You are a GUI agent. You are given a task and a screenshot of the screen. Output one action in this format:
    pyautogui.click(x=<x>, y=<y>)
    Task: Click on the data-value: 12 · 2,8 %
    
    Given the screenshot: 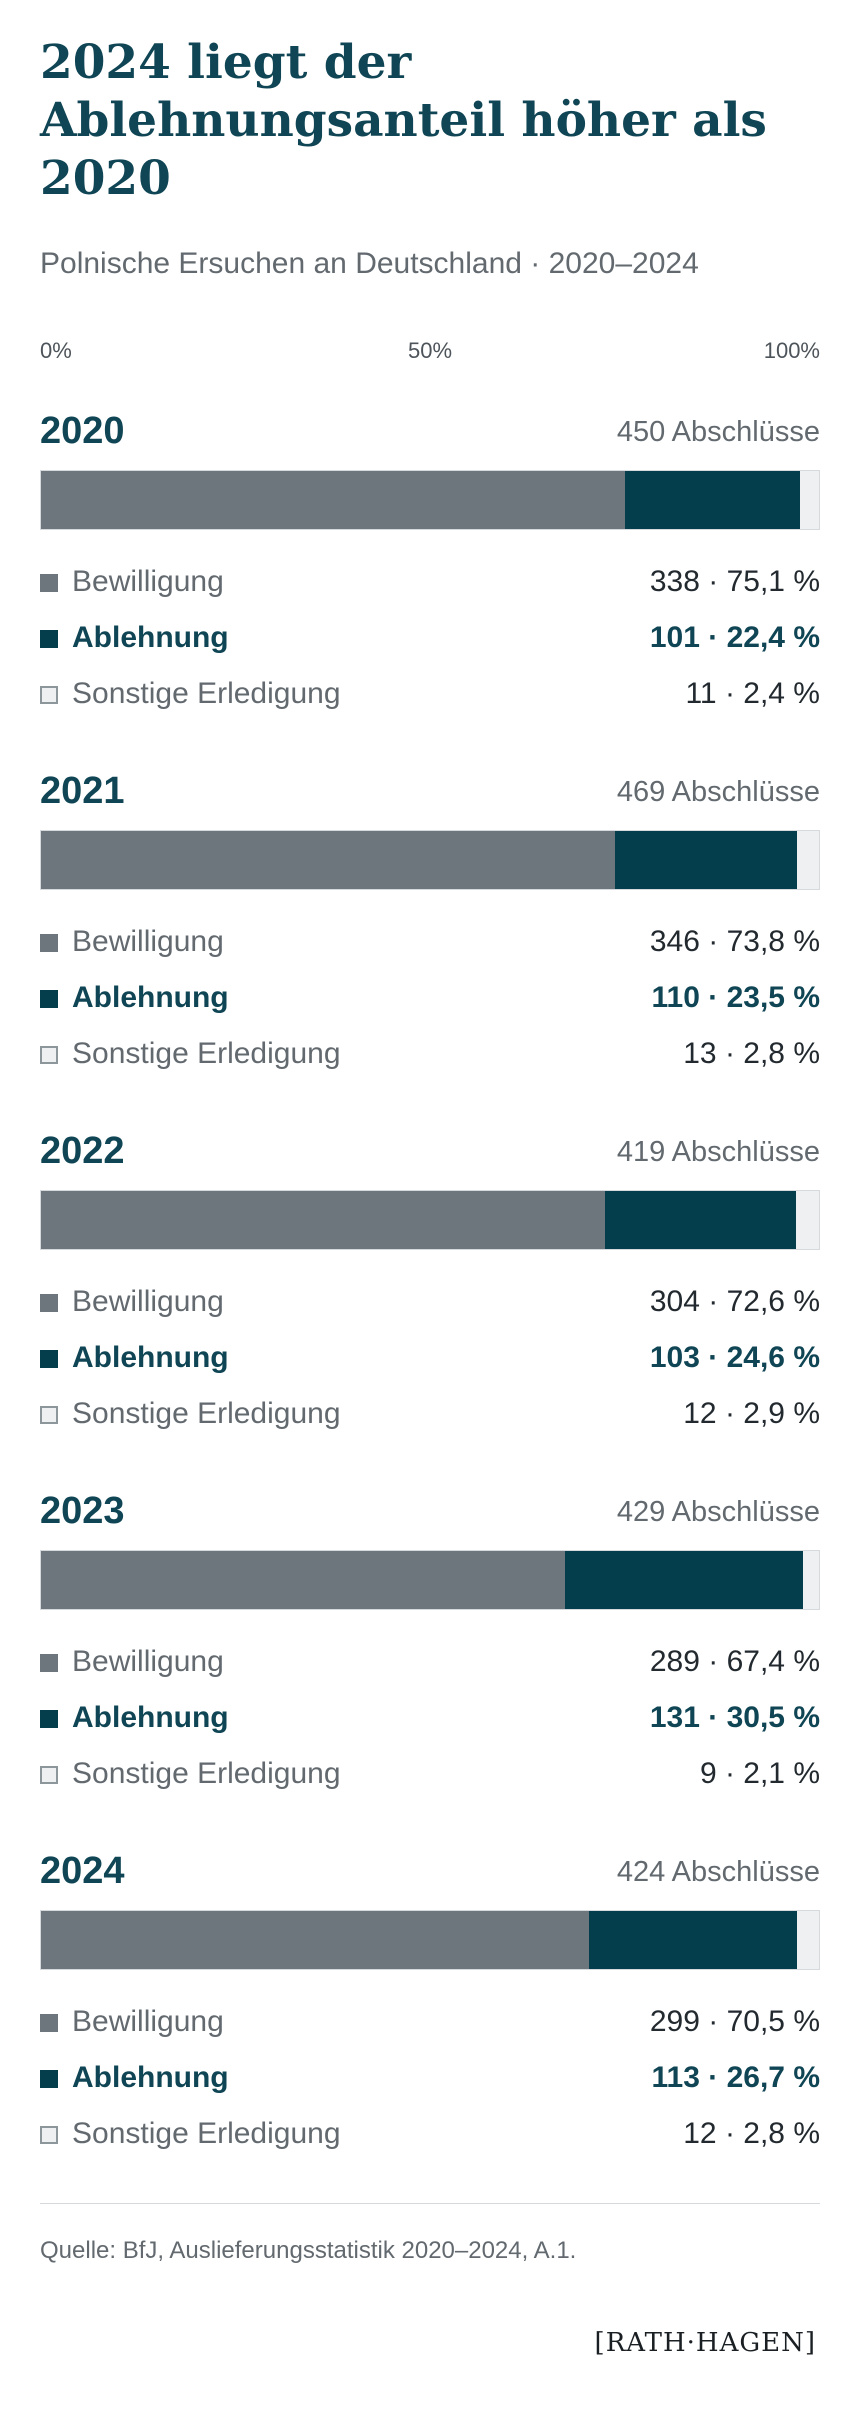 What is the action you would take?
    pyautogui.click(x=751, y=2133)
    